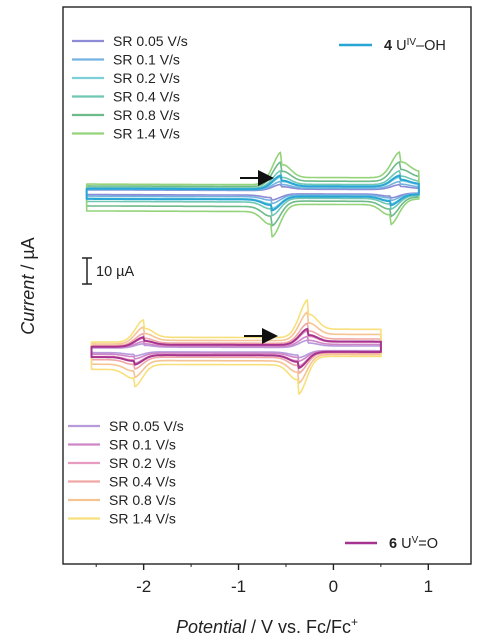 This screenshot has width=478, height=641. I want to click on svg-text: 6 UV=O, so click(413, 544).